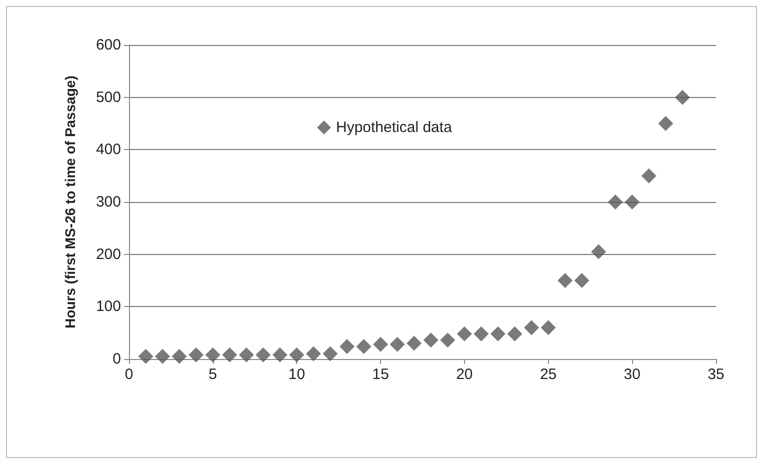 Image resolution: width=765 pixels, height=466 pixels. Describe the element at coordinates (548, 374) in the screenshot. I see `x-tick-label: 25` at that location.